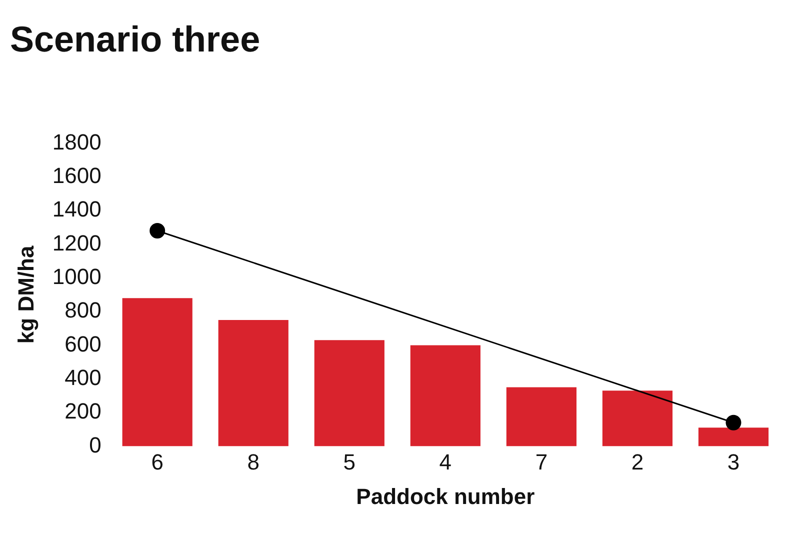 The image size is (790, 535). Describe the element at coordinates (83, 310) in the screenshot. I see `y-tick-label: 800` at that location.